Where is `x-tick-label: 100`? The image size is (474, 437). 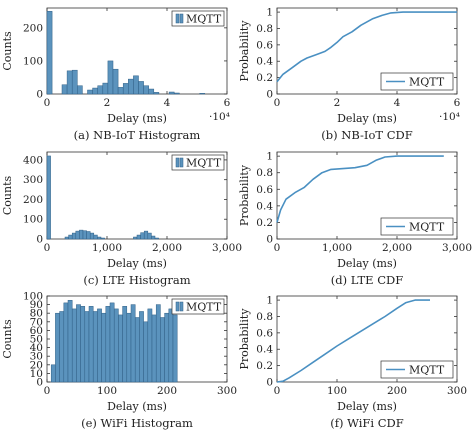 x-tick-label: 100 is located at coordinates (337, 391).